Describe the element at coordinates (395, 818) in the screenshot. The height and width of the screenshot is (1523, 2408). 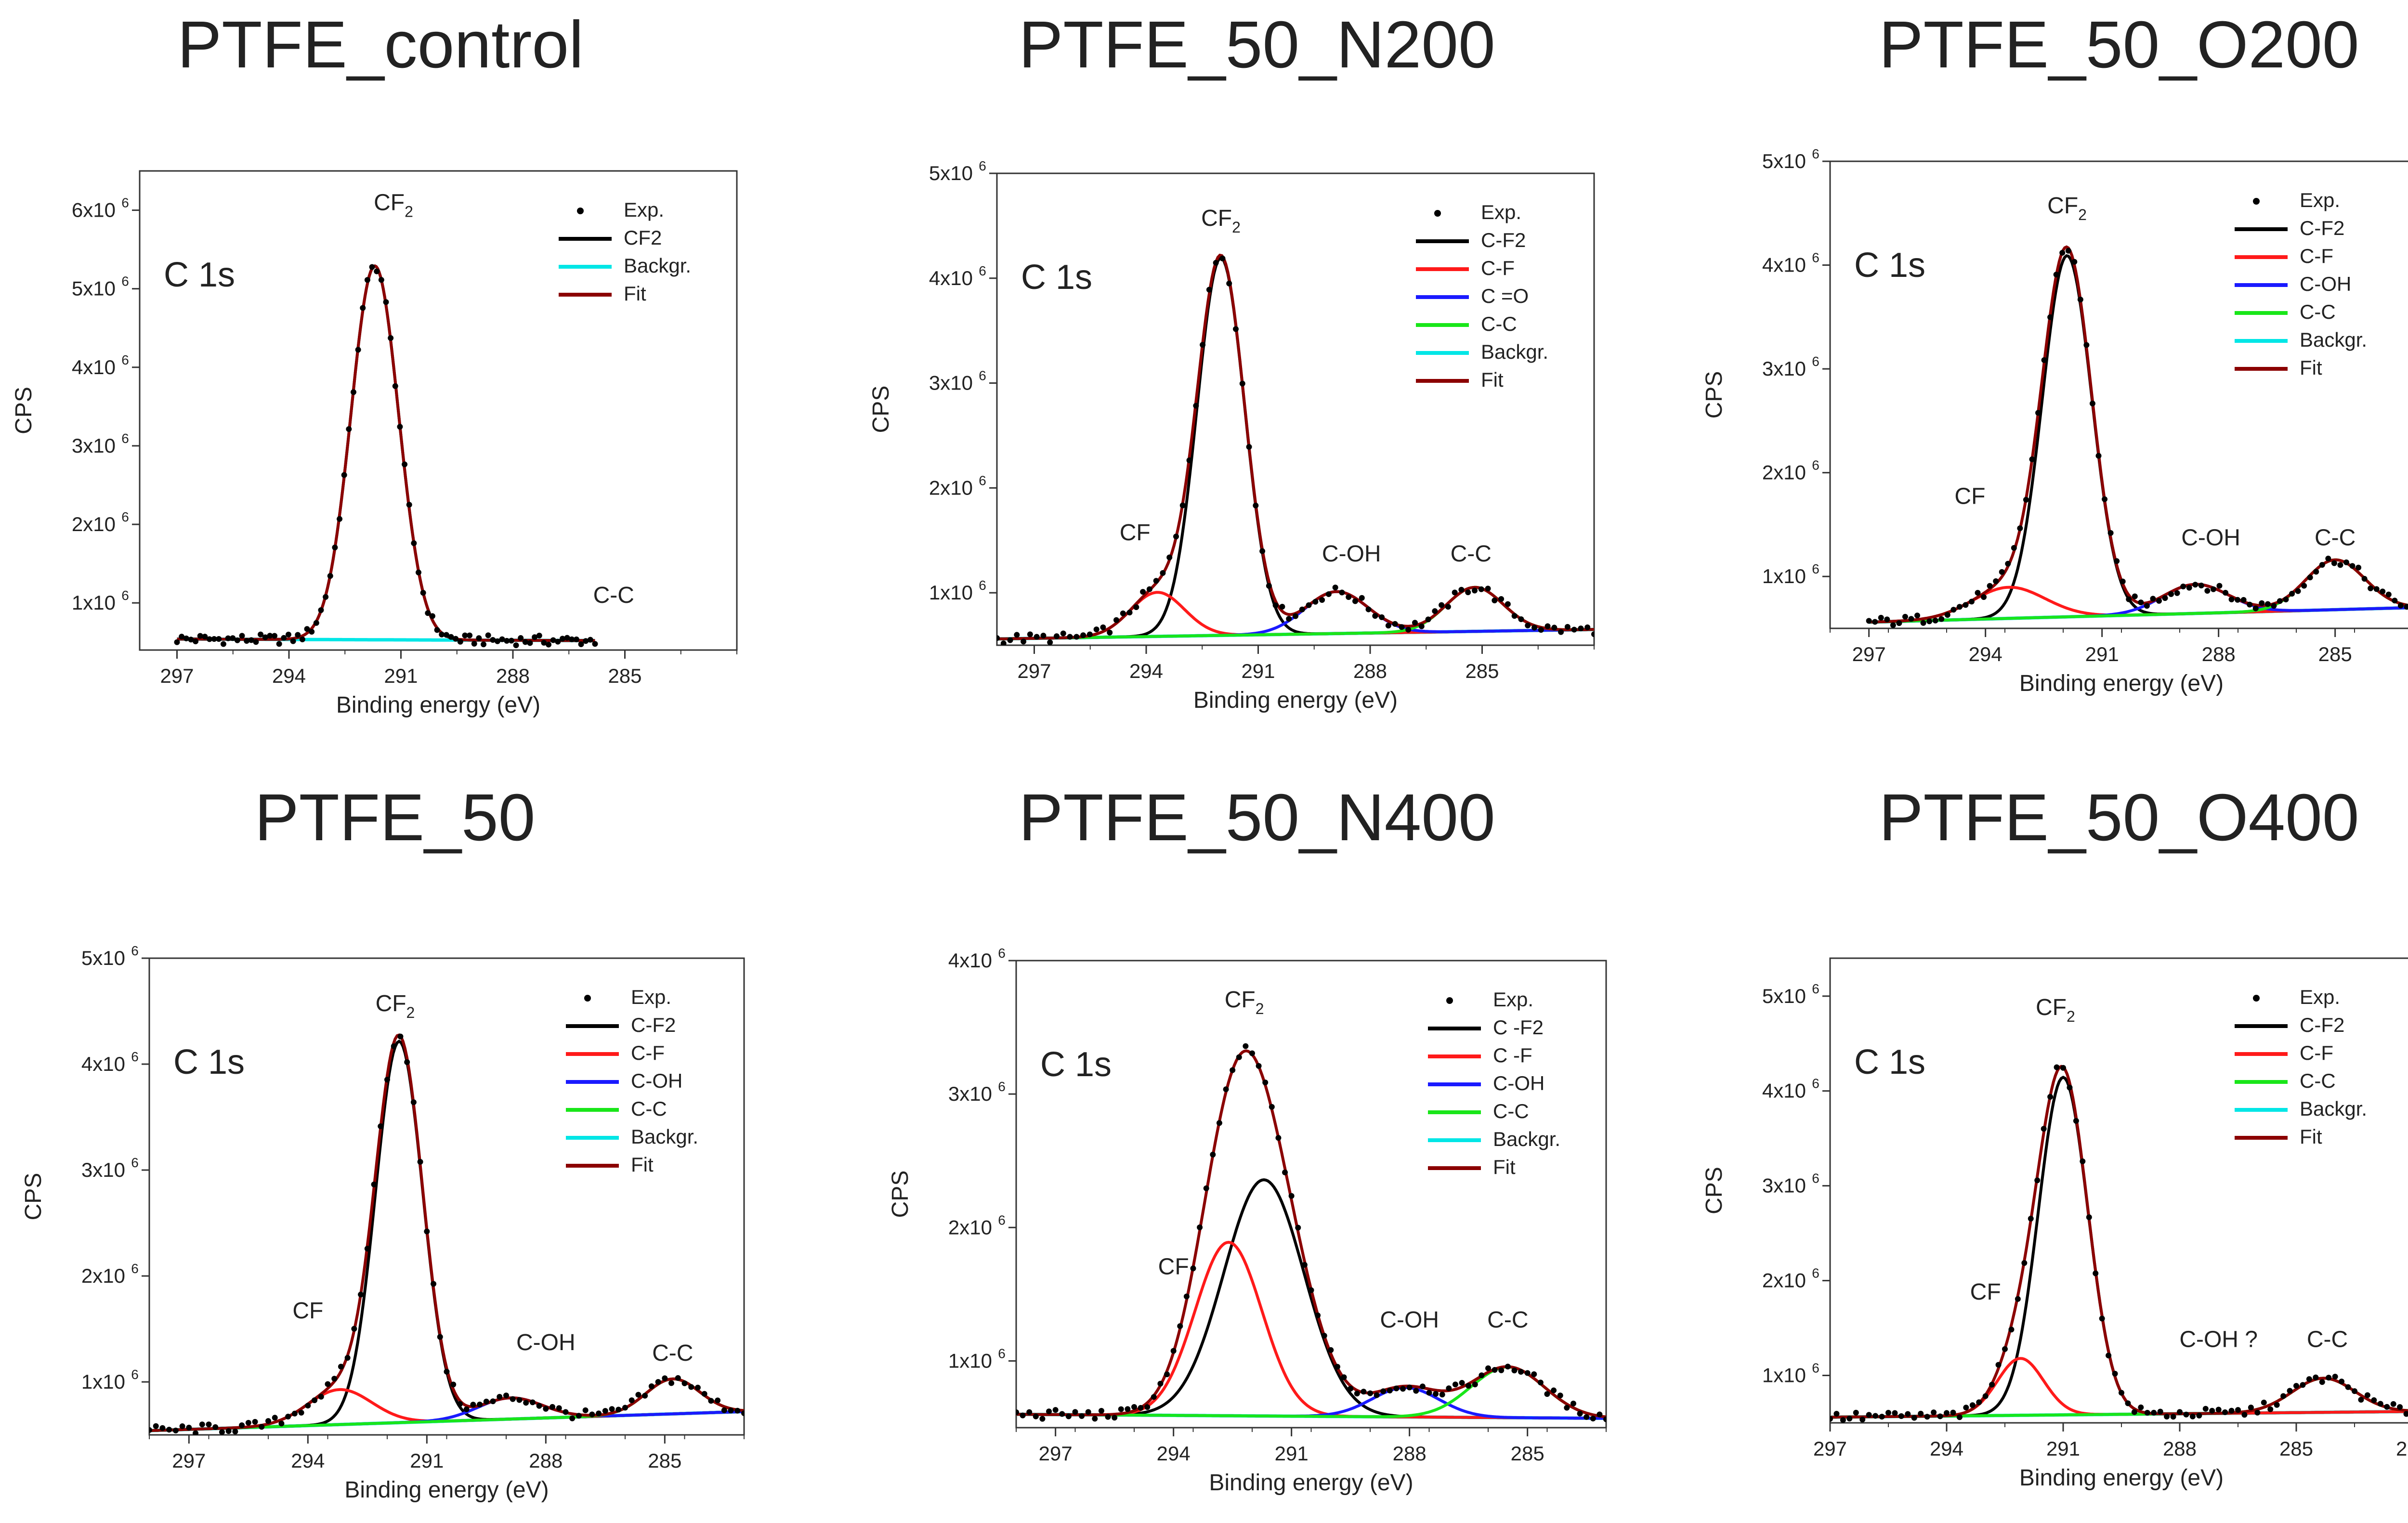
I see `chart-title: PTFE_50` at that location.